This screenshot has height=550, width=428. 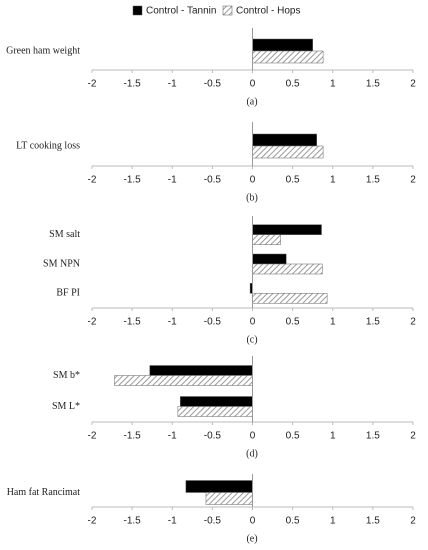 I want to click on category-label: LT cooking loss, so click(x=48, y=145).